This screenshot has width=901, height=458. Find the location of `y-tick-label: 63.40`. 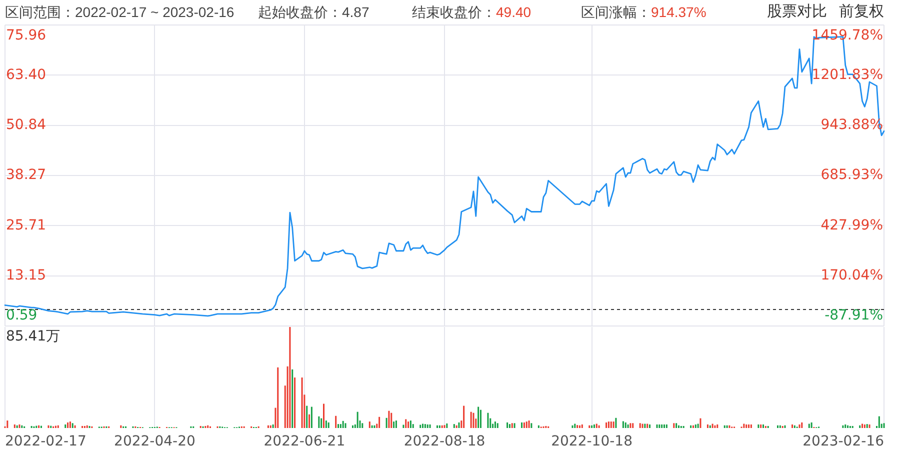

y-tick-label: 63.40 is located at coordinates (26, 74).